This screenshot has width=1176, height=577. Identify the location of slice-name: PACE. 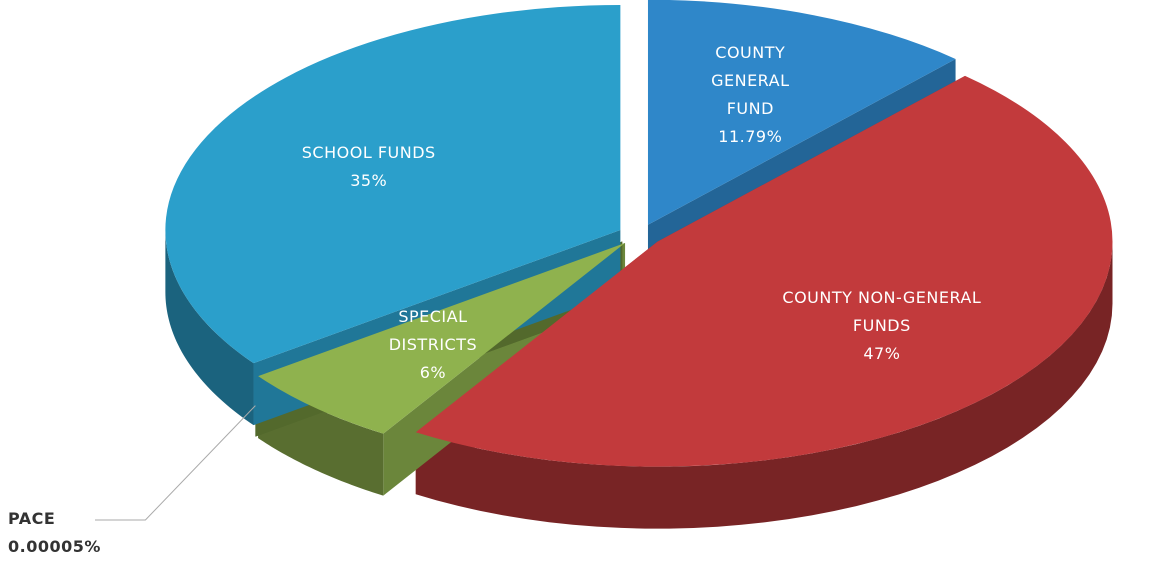
(32, 518).